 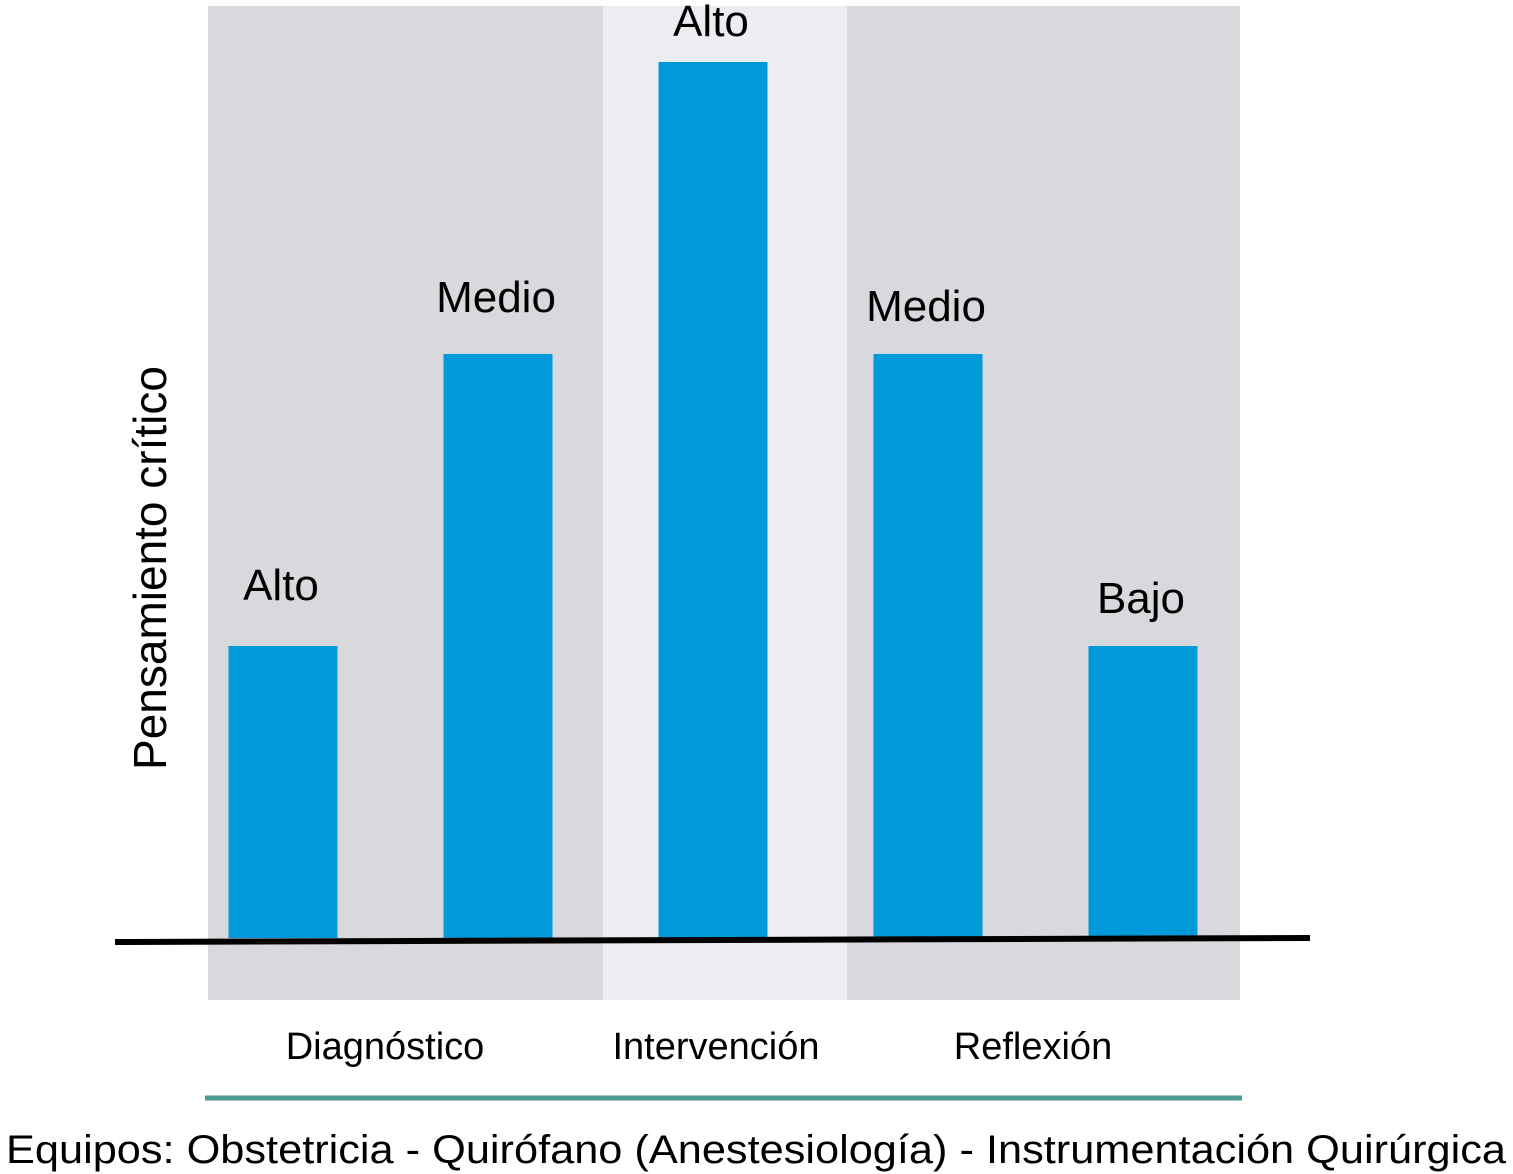 I want to click on bar-value-label: Bajo, so click(x=1141, y=598).